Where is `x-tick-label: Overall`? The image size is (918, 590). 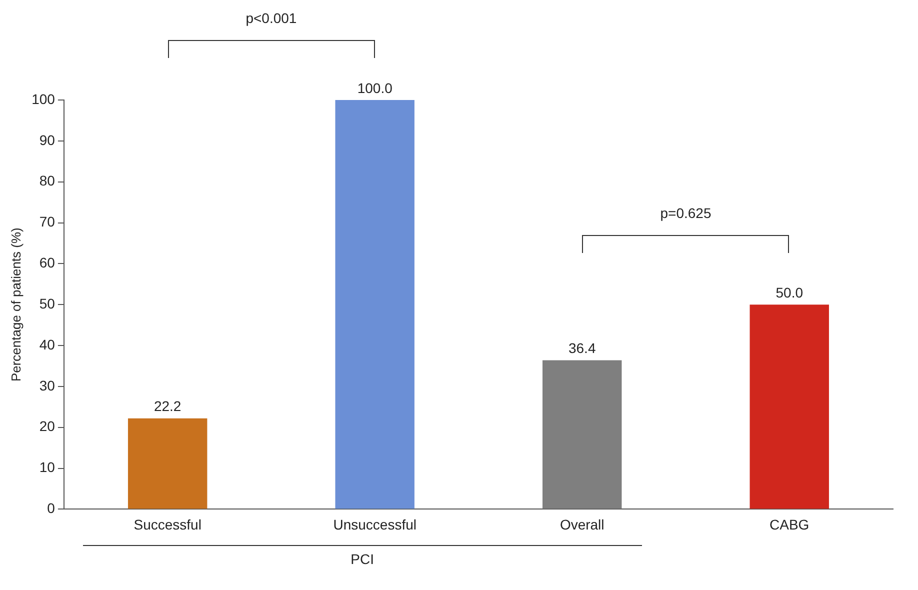
x-tick-label: Overall is located at coordinates (582, 524).